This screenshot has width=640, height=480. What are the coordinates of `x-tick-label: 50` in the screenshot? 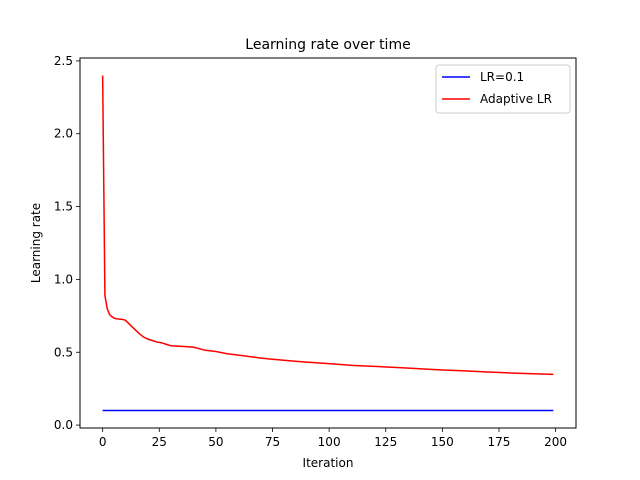 It's located at (215, 442).